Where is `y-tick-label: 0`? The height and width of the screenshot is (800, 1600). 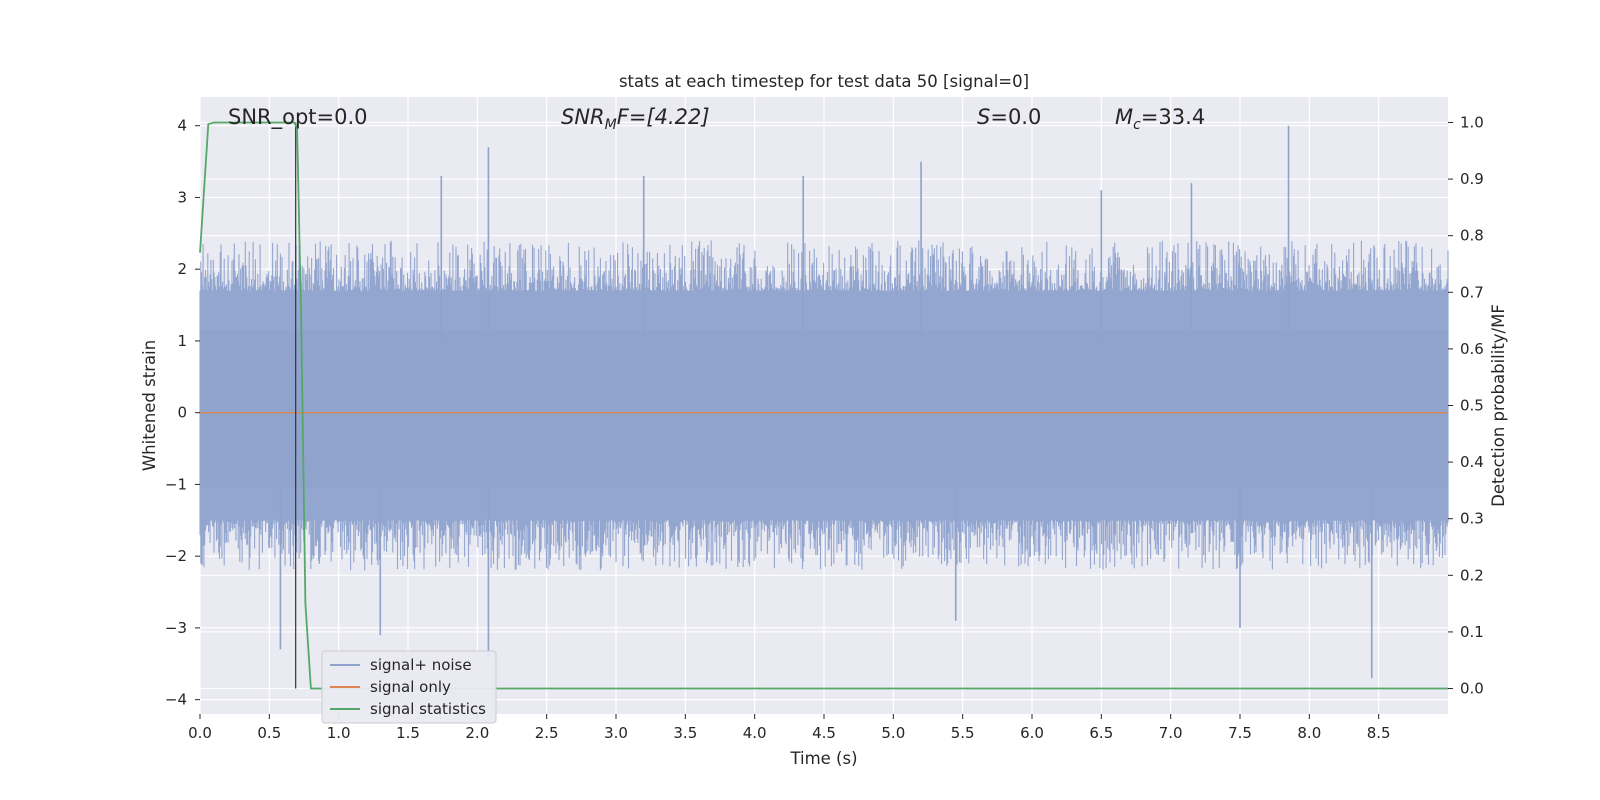
y-tick-label: 0 is located at coordinates (182, 413).